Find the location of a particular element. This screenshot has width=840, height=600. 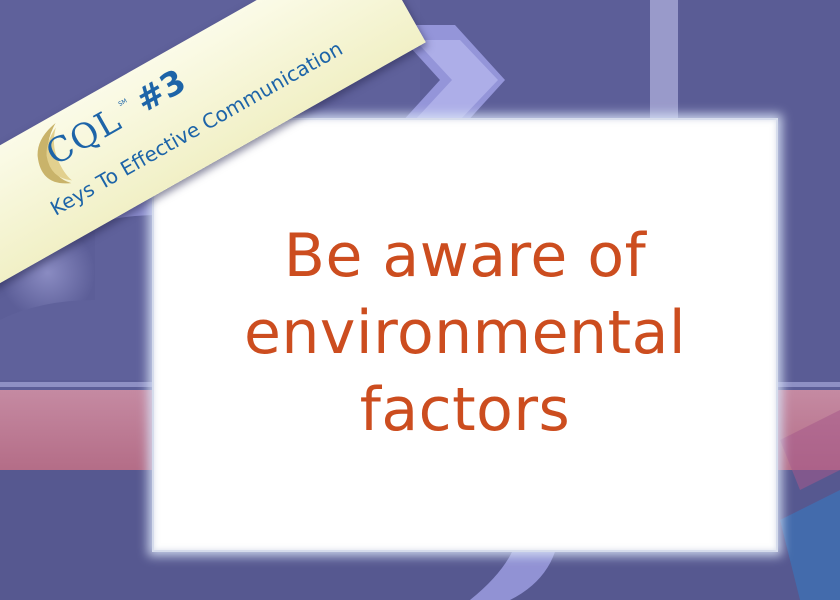

message-line: factors is located at coordinates (465, 409).